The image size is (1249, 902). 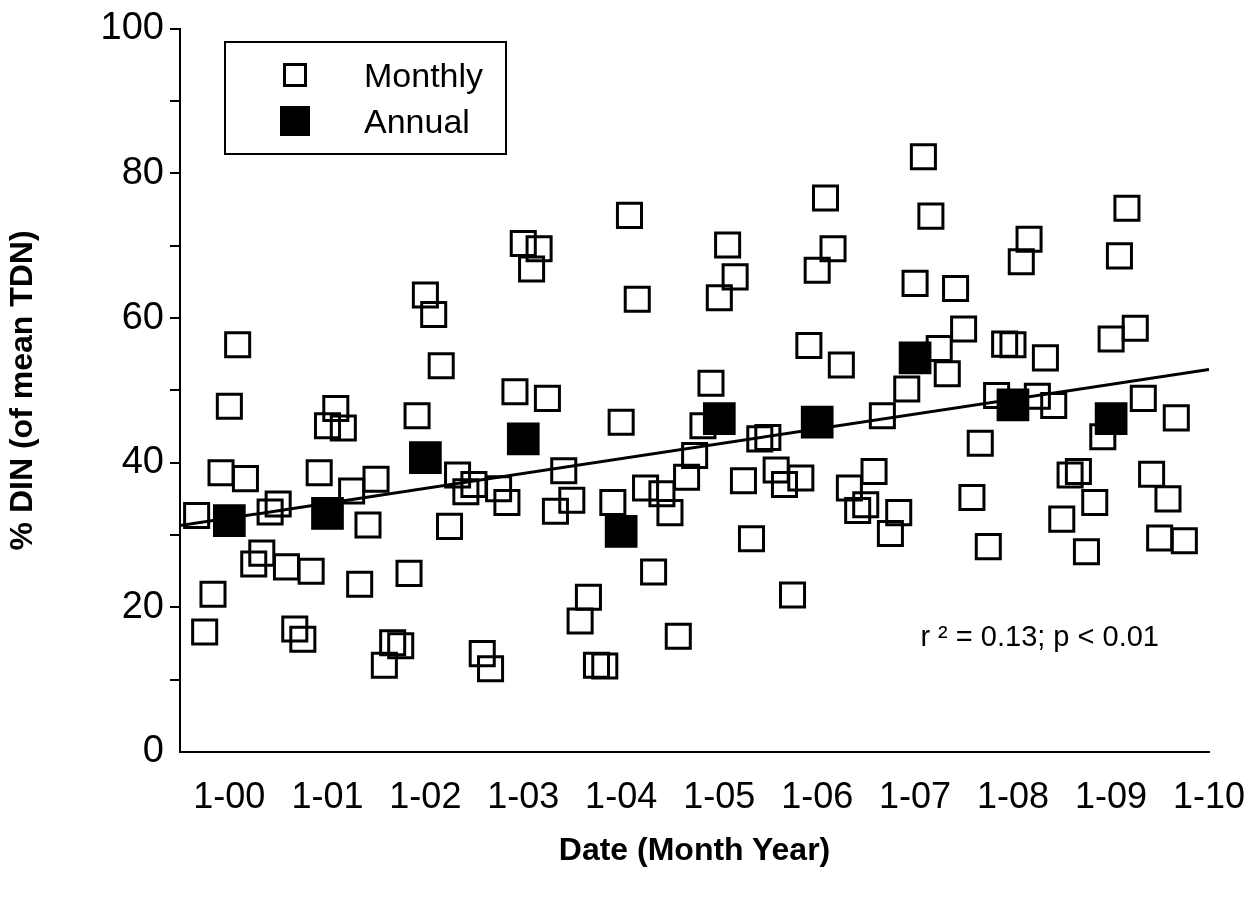 I want to click on x-tick-label: 1-09, so click(x=1111, y=795).